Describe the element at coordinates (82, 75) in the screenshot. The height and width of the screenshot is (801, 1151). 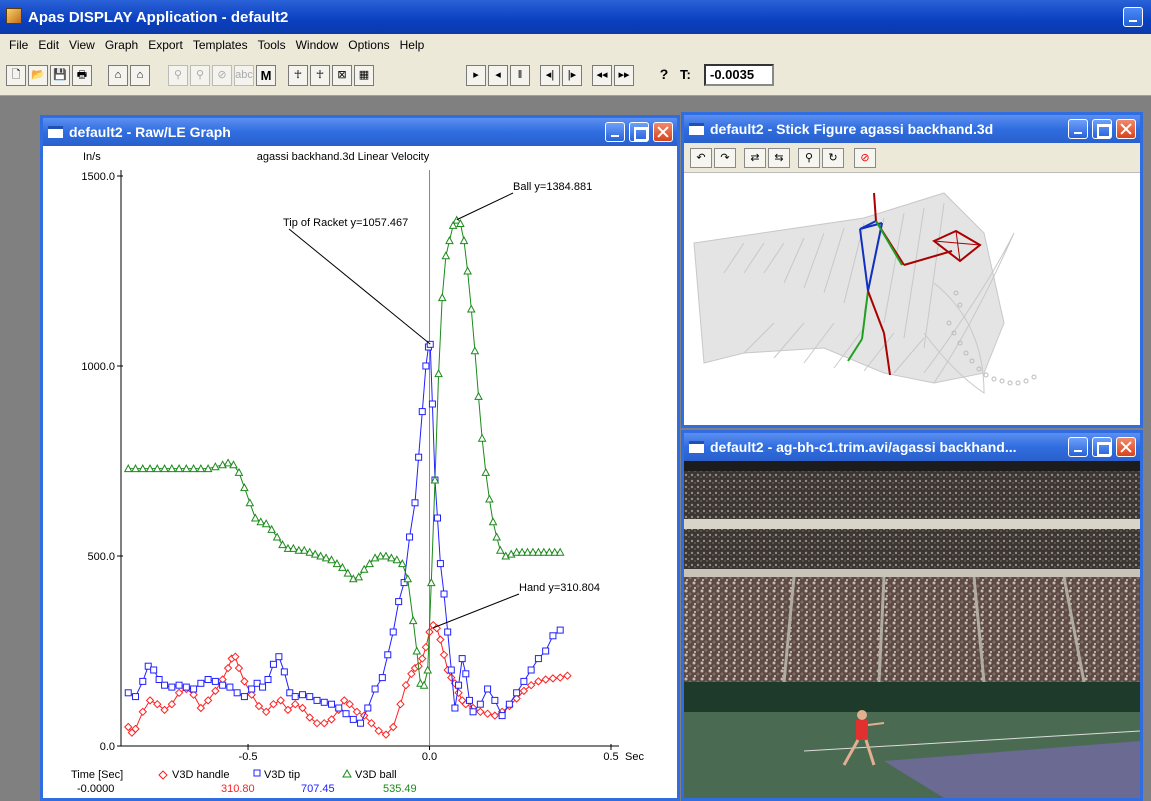
I see `print-icon: 🖶` at that location.